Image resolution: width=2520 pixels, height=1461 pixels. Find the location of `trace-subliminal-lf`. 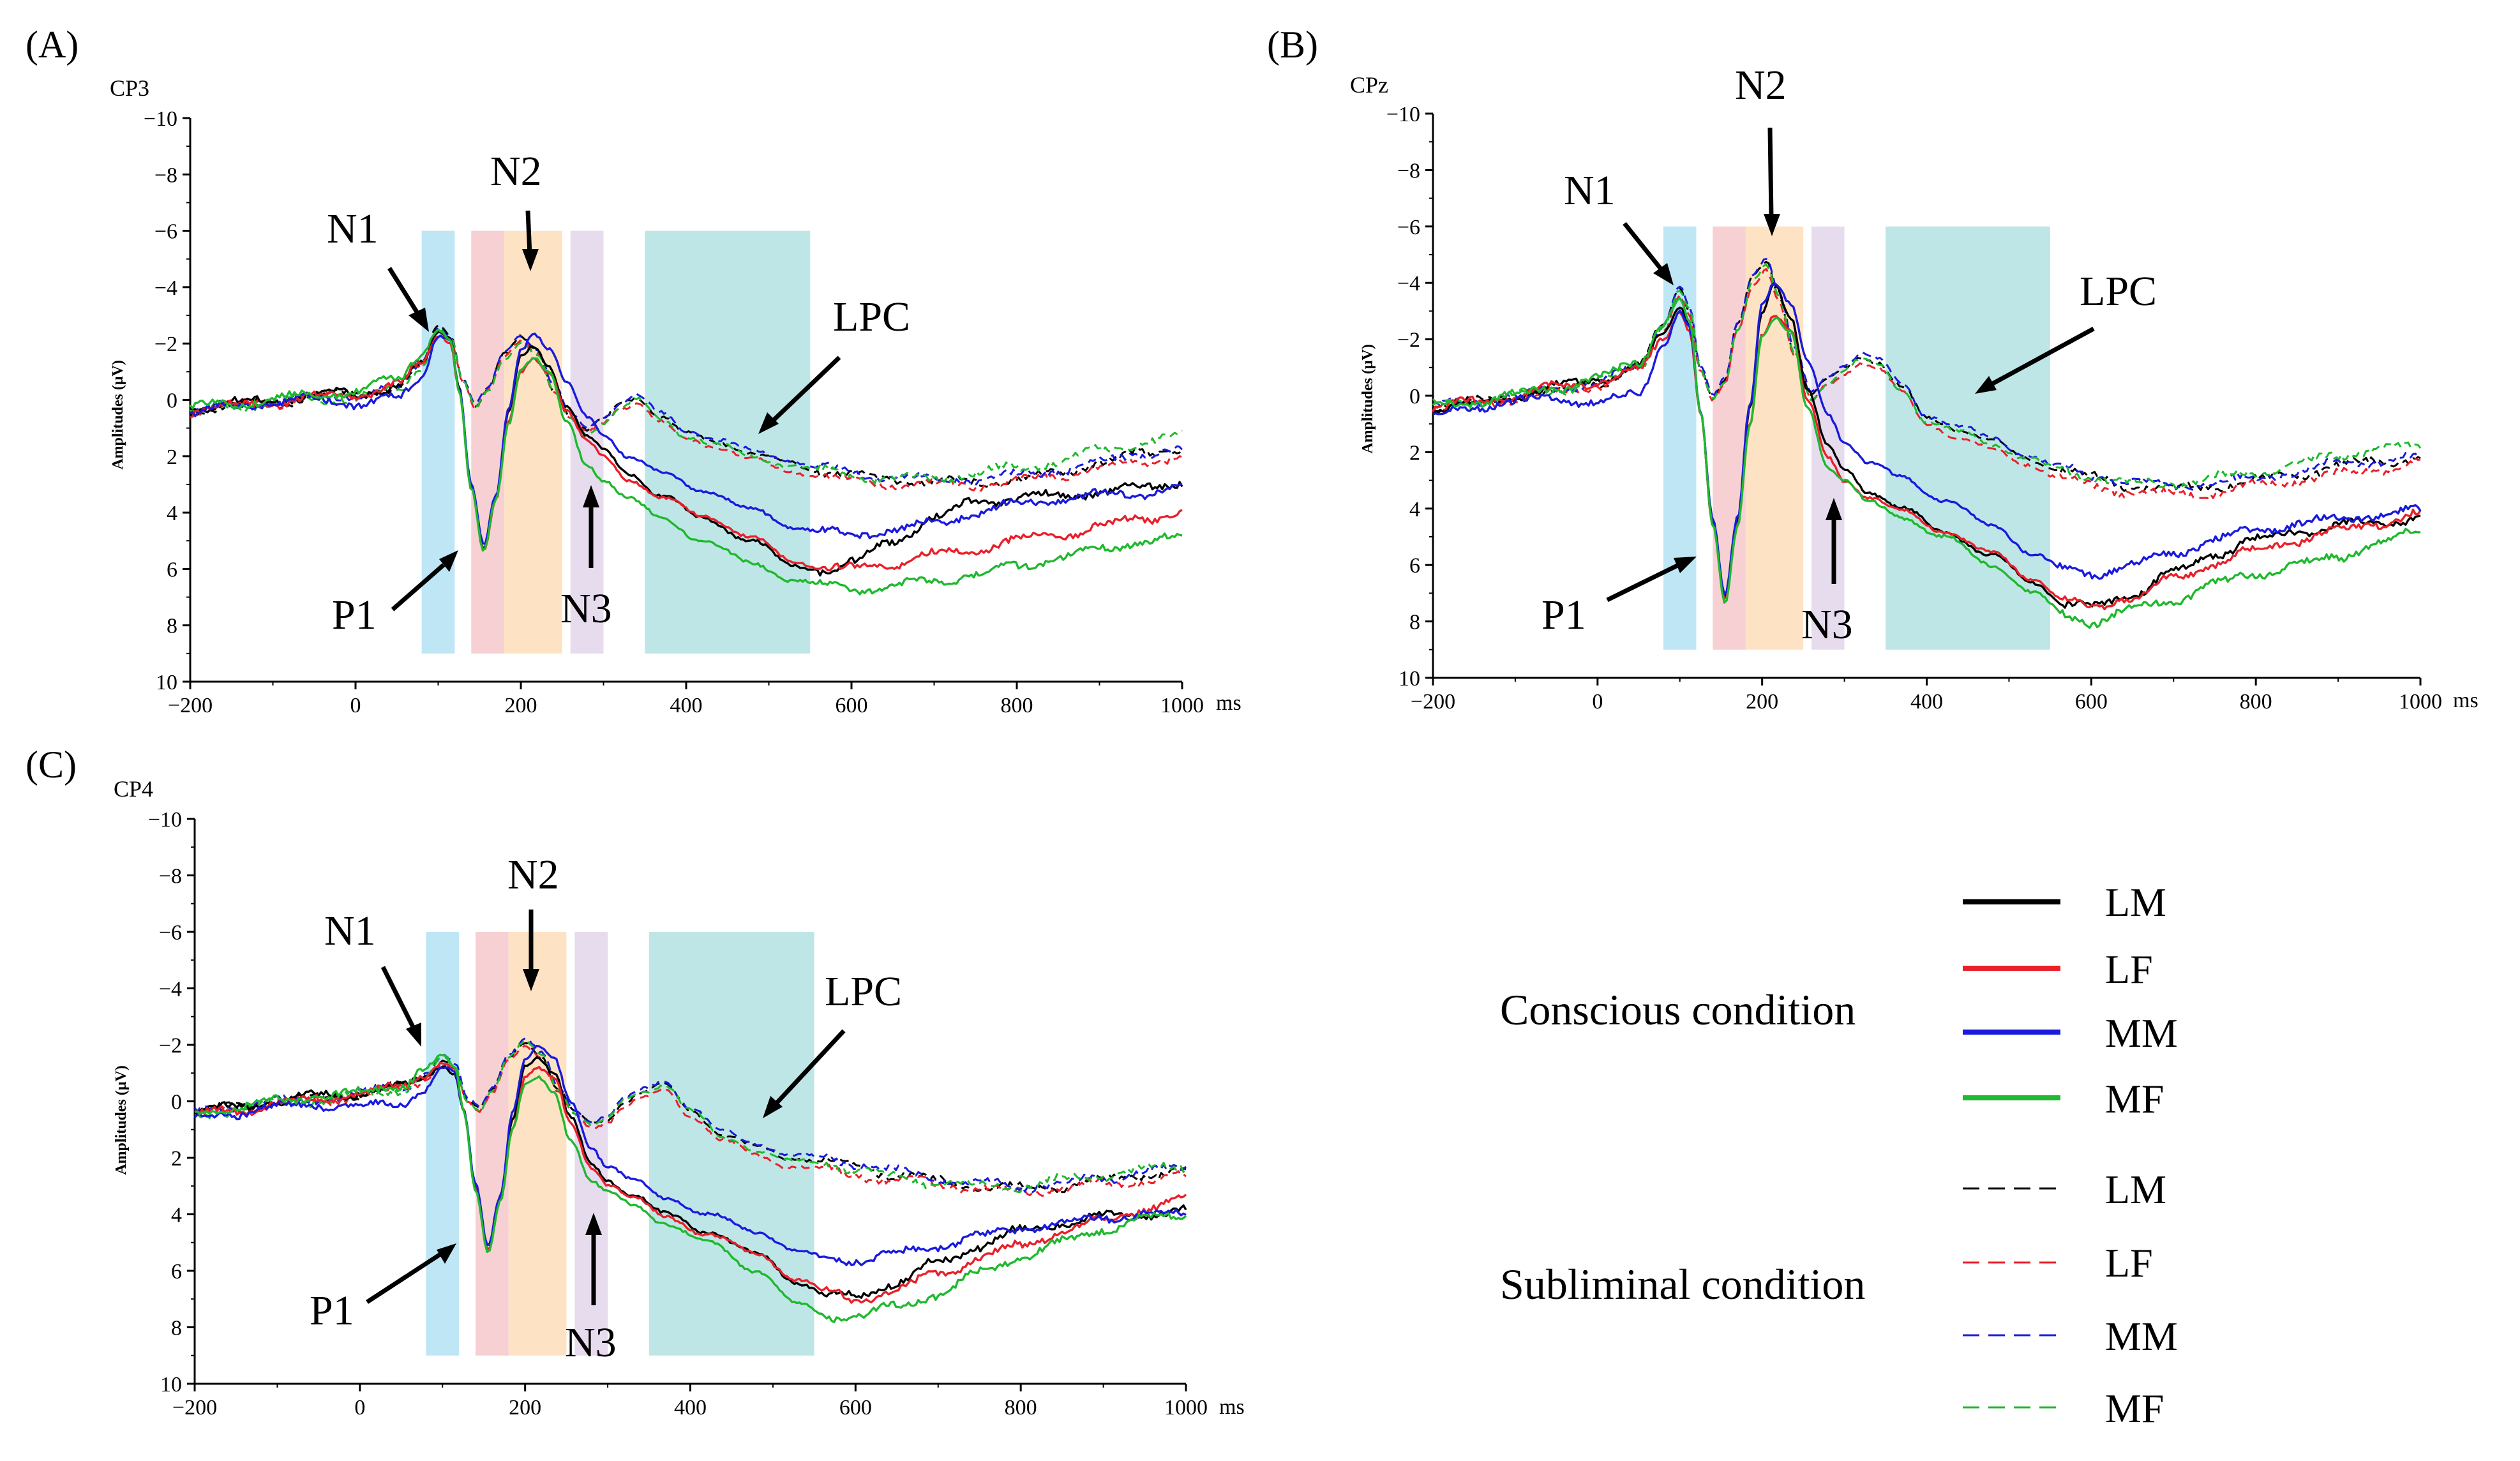

trace-subliminal-lf is located at coordinates (1927, 384).